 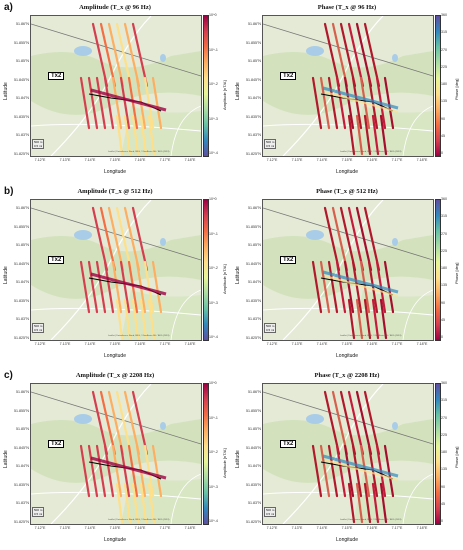 I want to click on x-axis-label: Longitude, so click(x=115, y=172).